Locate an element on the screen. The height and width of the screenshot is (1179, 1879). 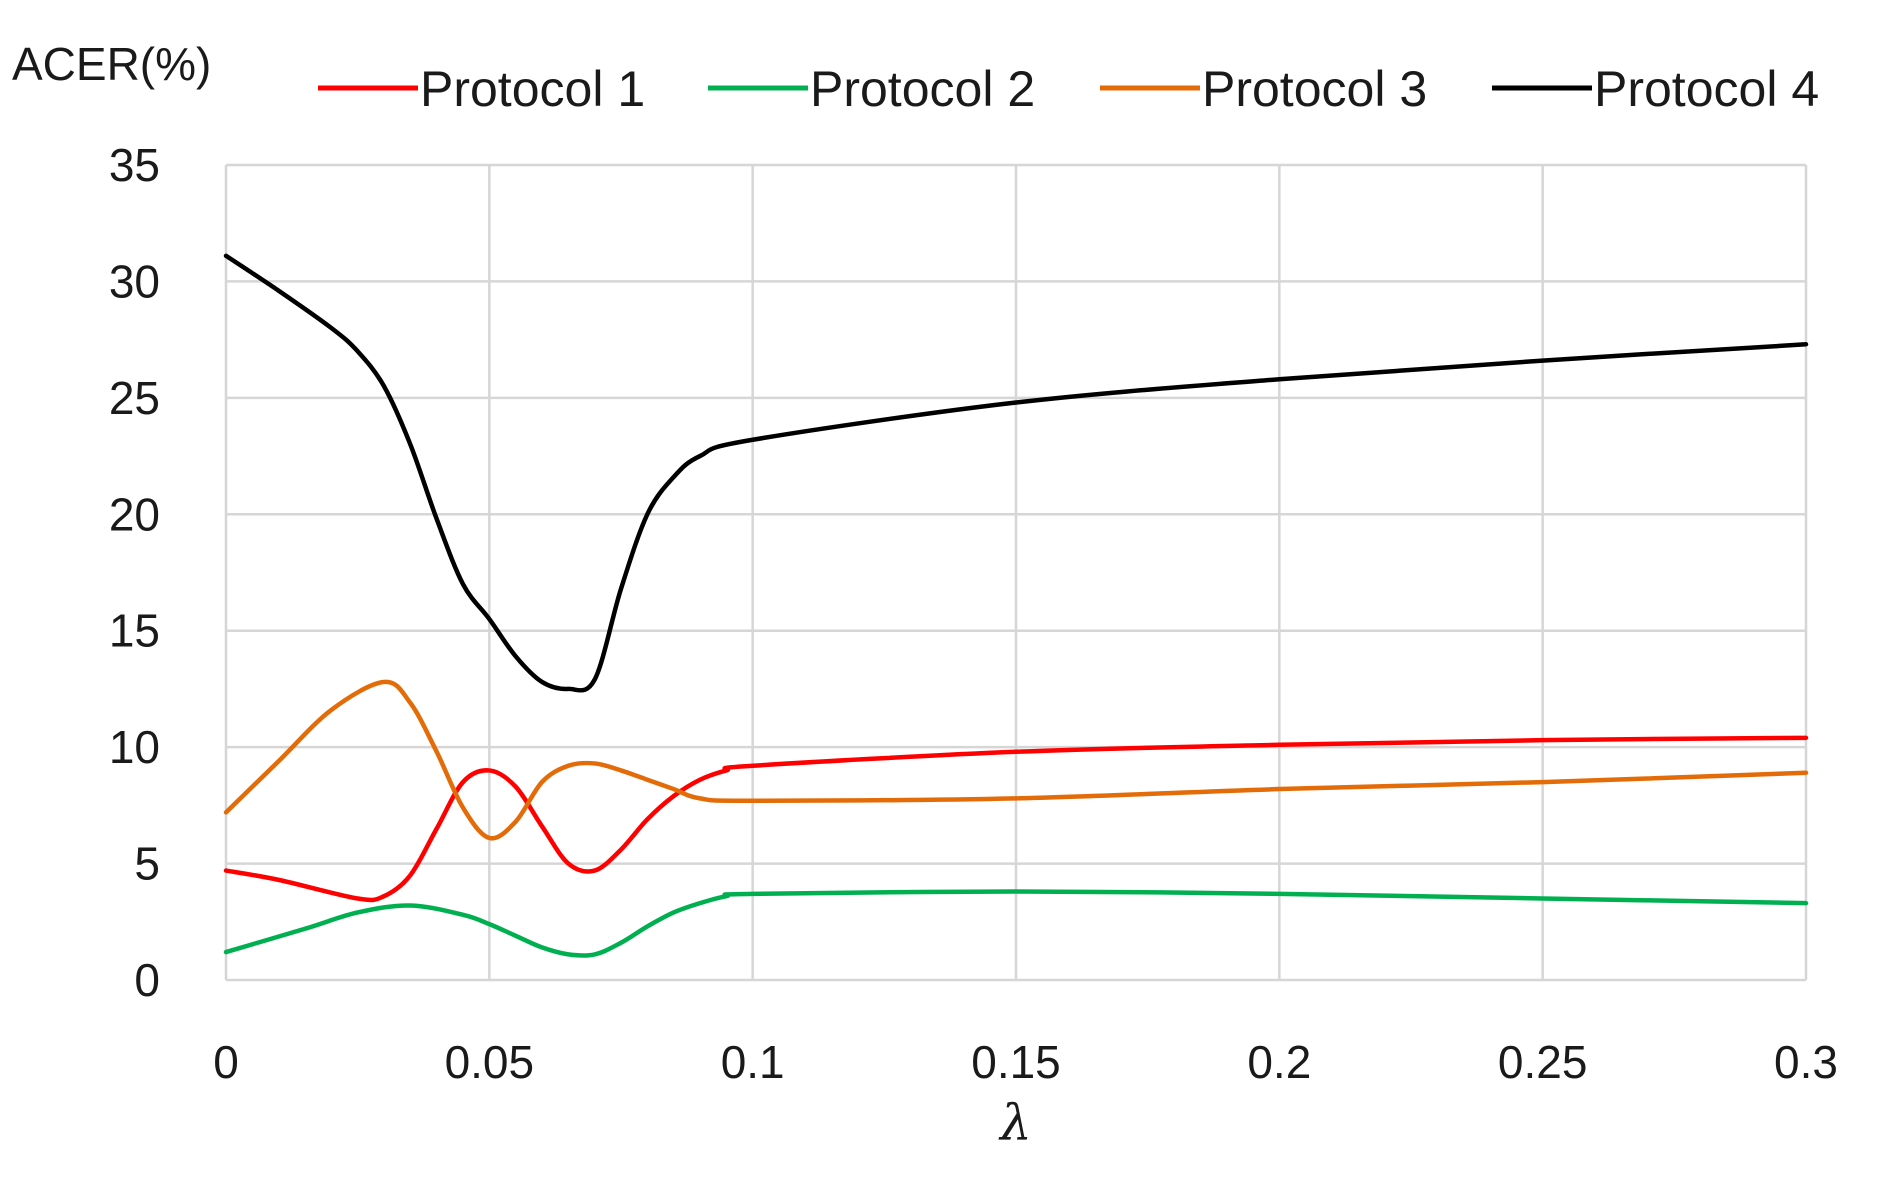
legend-item-protocol-4: Protocol 4 is located at coordinates (1655, 89).